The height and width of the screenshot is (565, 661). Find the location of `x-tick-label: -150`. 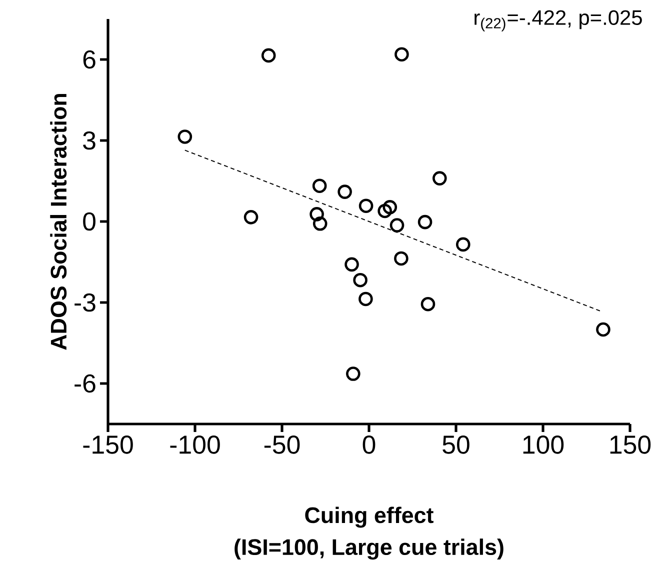

x-tick-label: -150 is located at coordinates (108, 445).